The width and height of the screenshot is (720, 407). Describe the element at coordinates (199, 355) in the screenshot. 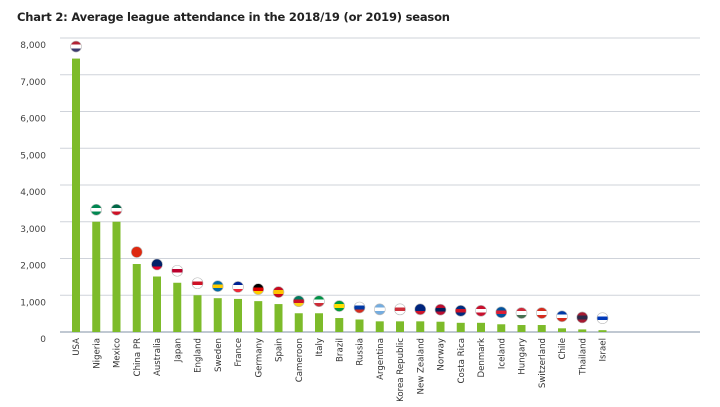

I see `x-tick-label: England` at that location.